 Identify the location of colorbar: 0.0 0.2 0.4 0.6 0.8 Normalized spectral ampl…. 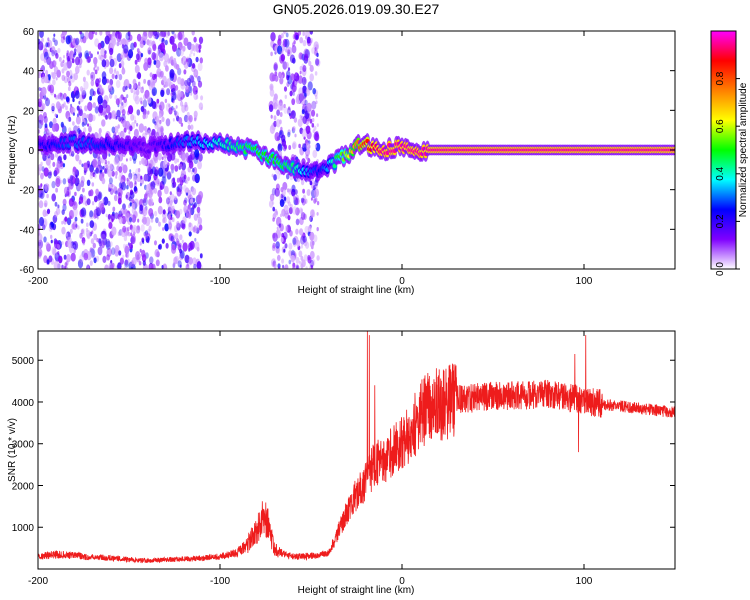
(729, 153).